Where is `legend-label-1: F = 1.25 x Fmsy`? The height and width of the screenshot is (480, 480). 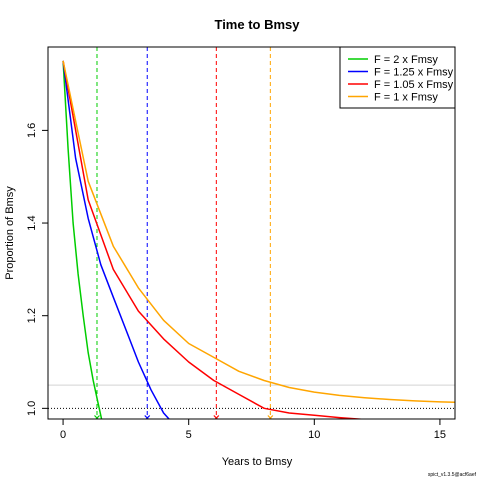
legend-label-1: F = 1.25 x Fmsy is located at coordinates (414, 73).